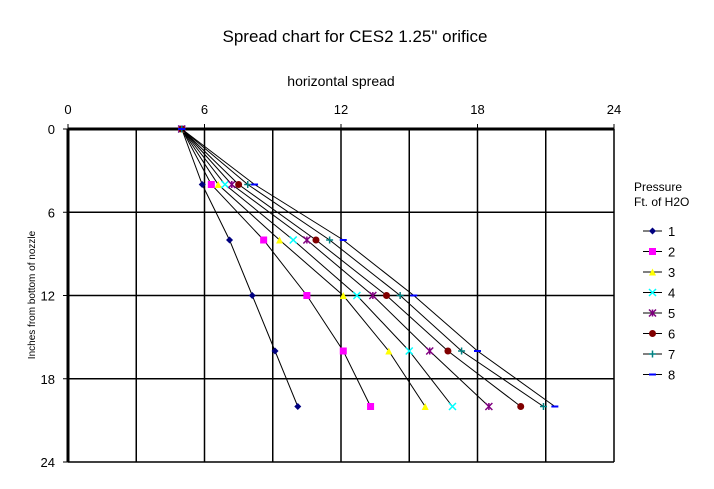 The image size is (714, 489). What do you see at coordinates (661, 202) in the screenshot?
I see `legend-title-line2: Ft. of H2O` at bounding box center [661, 202].